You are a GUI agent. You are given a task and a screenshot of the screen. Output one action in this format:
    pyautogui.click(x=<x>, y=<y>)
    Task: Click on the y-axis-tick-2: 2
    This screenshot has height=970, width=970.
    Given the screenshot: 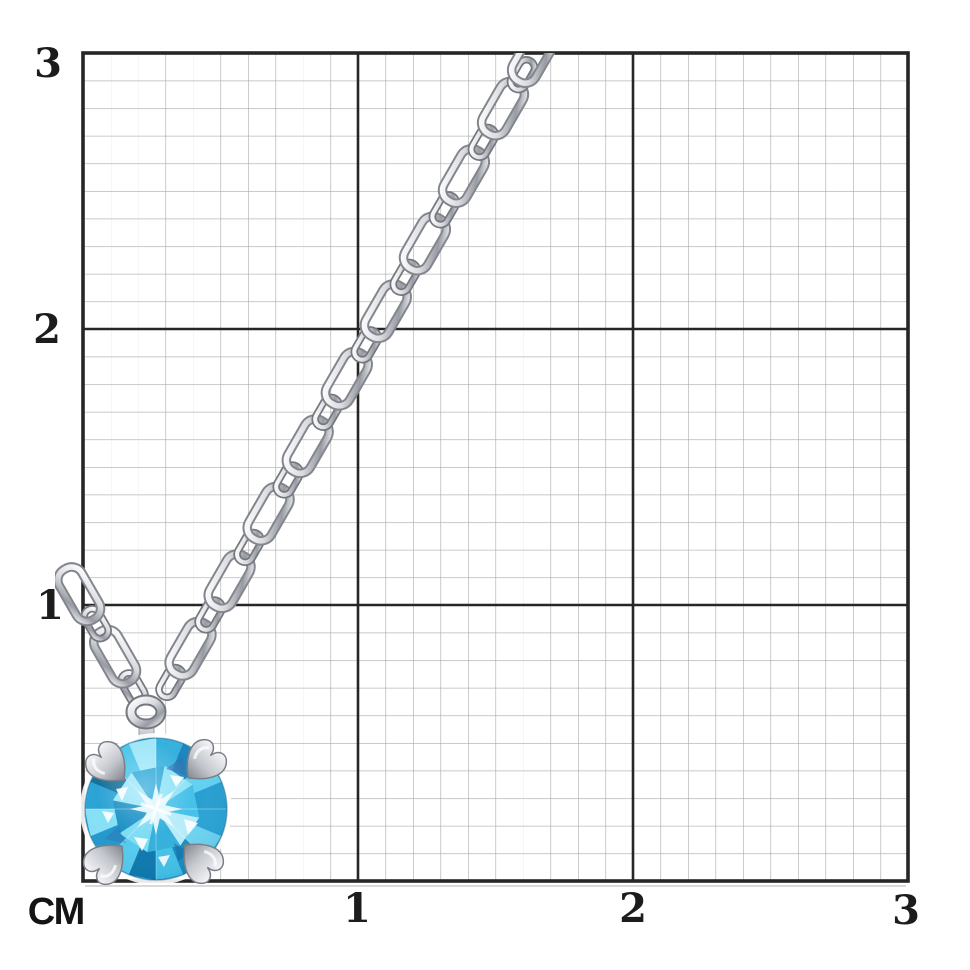 What is the action you would take?
    pyautogui.click(x=47, y=329)
    